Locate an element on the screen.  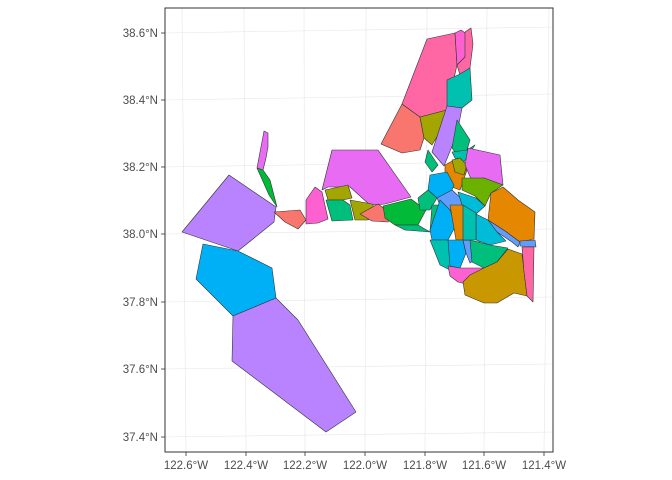
y-tick-label: 37.8°N is located at coordinates (140, 303).